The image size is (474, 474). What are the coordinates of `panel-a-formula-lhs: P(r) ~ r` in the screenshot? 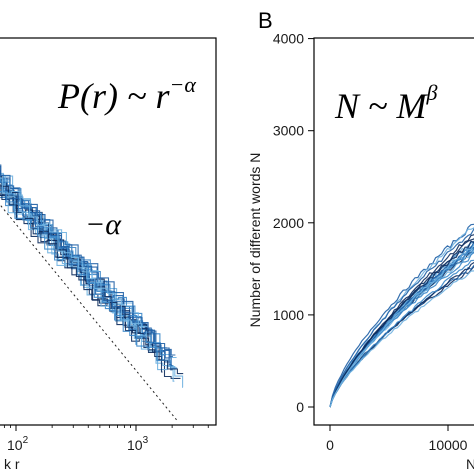 It's located at (113, 96).